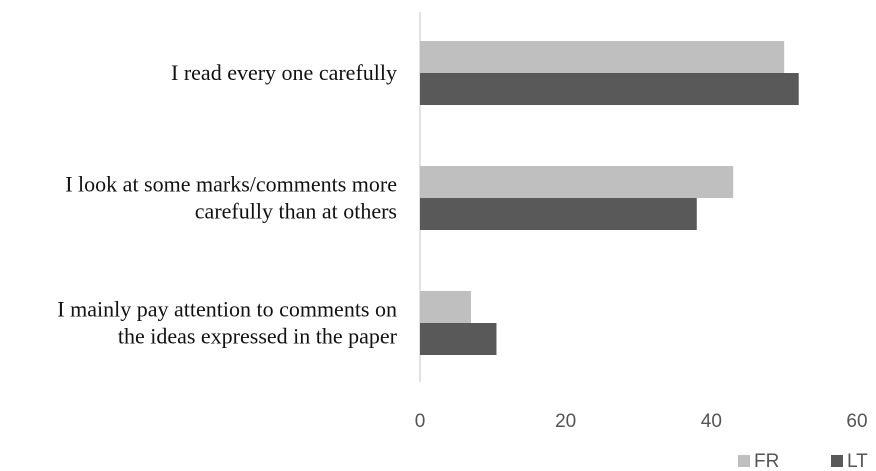  Describe the element at coordinates (711, 421) in the screenshot. I see `x-tick-label-40: 40` at that location.